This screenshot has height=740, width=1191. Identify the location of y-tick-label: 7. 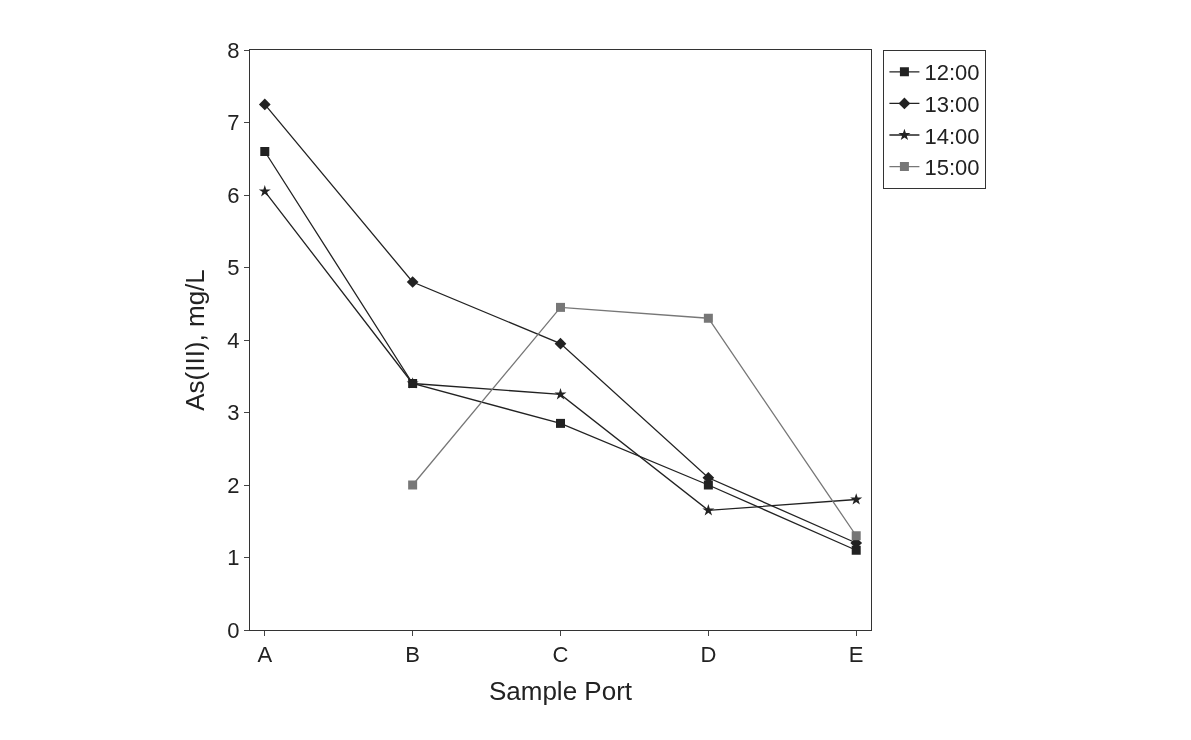
(233, 123).